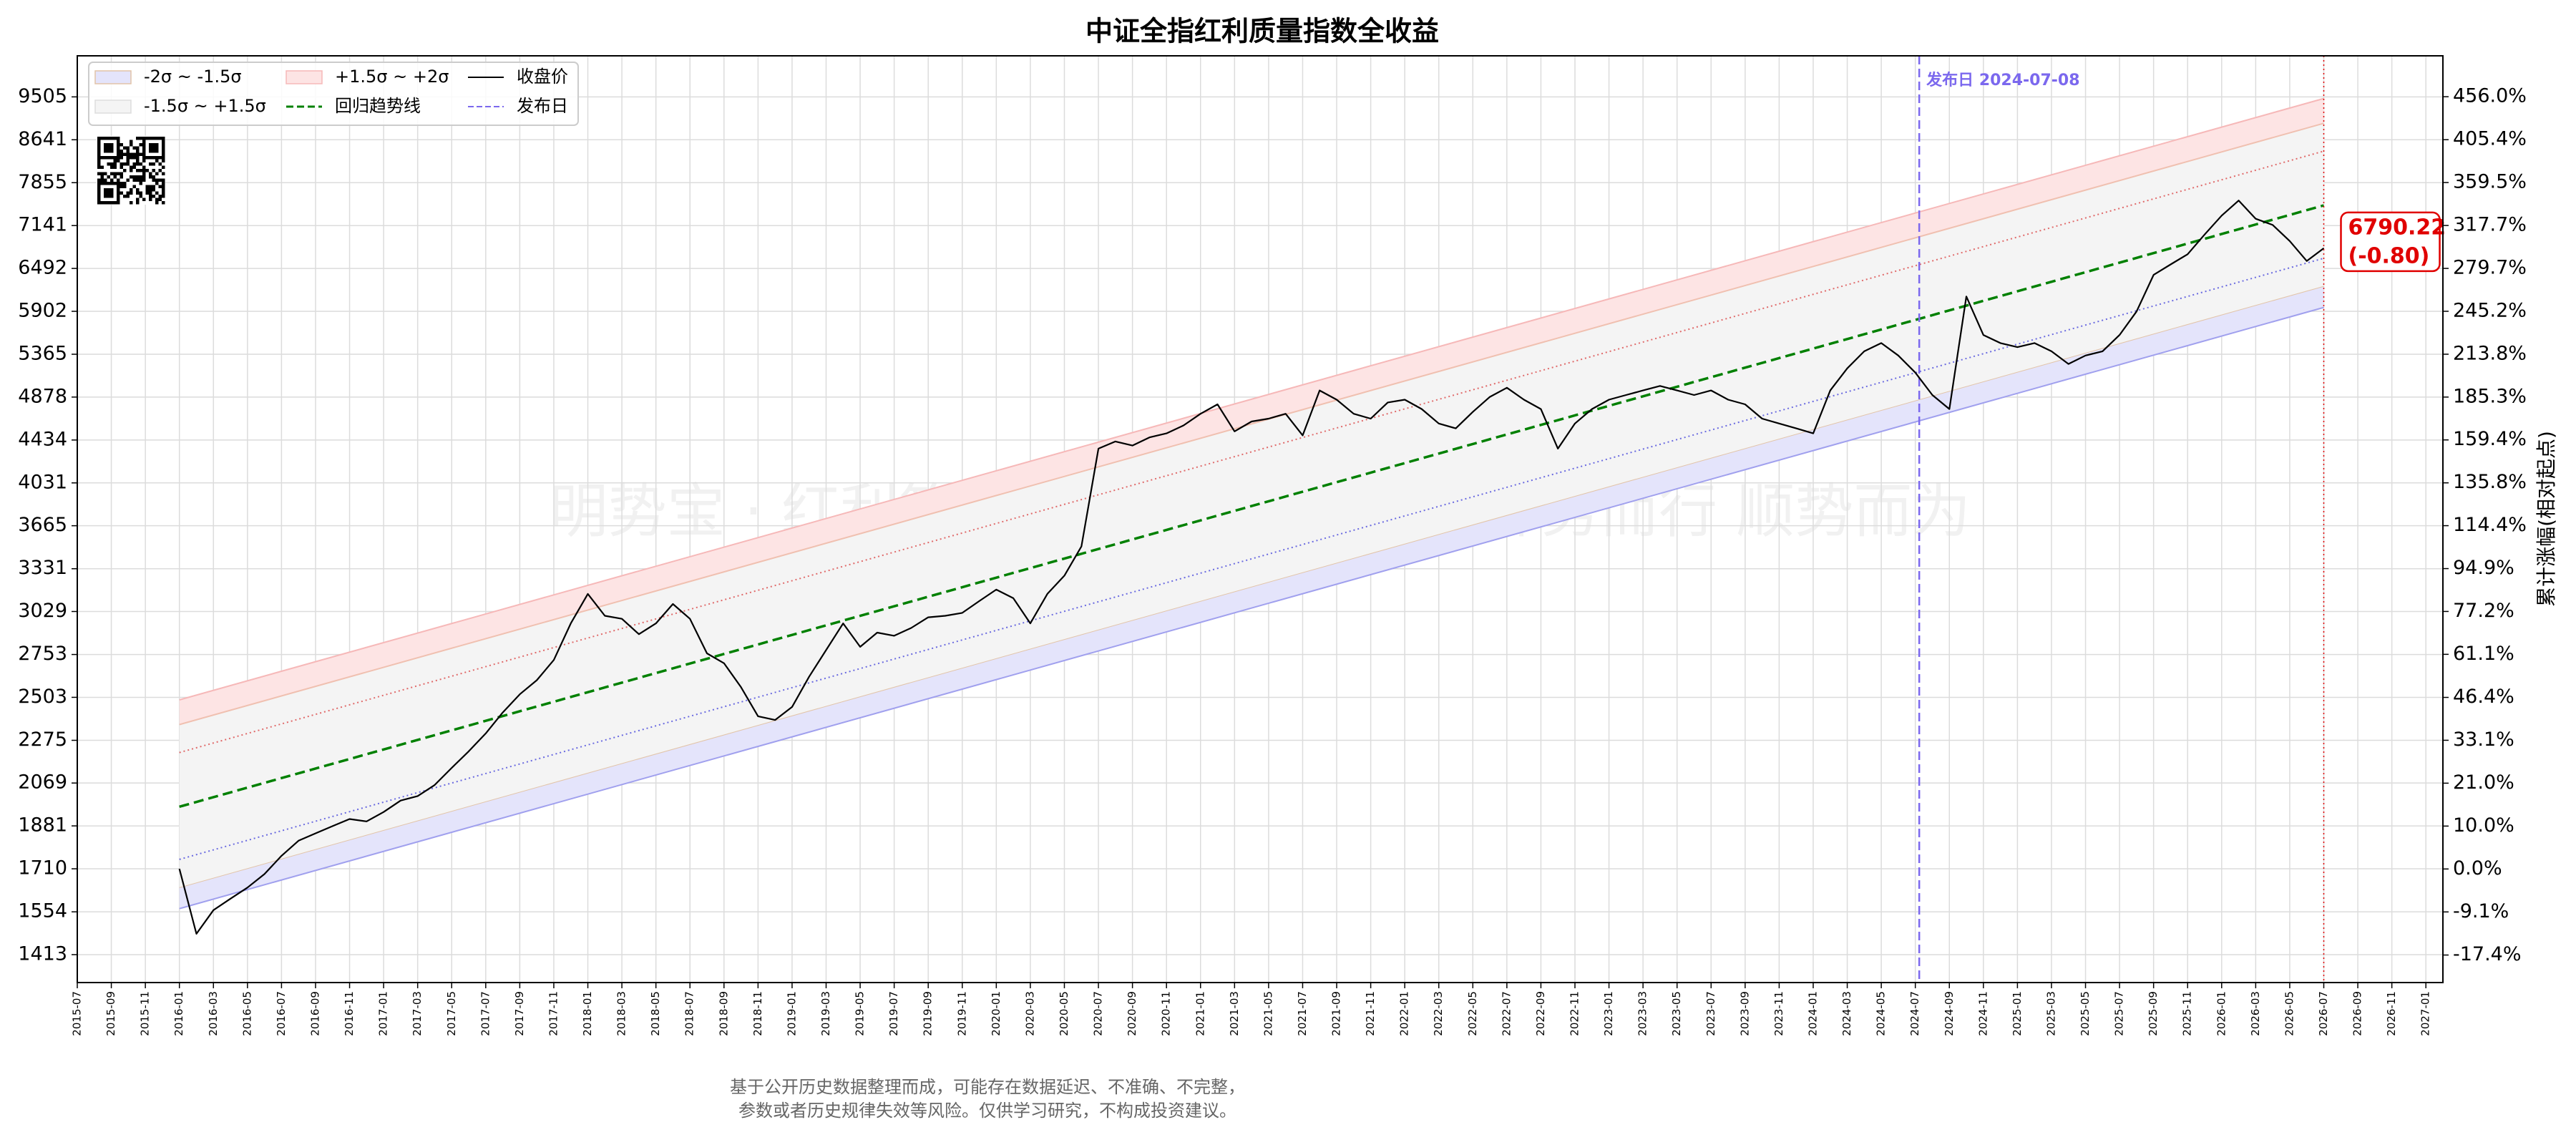 The width and height of the screenshot is (2576, 1145). What do you see at coordinates (42, 568) in the screenshot?
I see `y-tick-label: 3331` at bounding box center [42, 568].